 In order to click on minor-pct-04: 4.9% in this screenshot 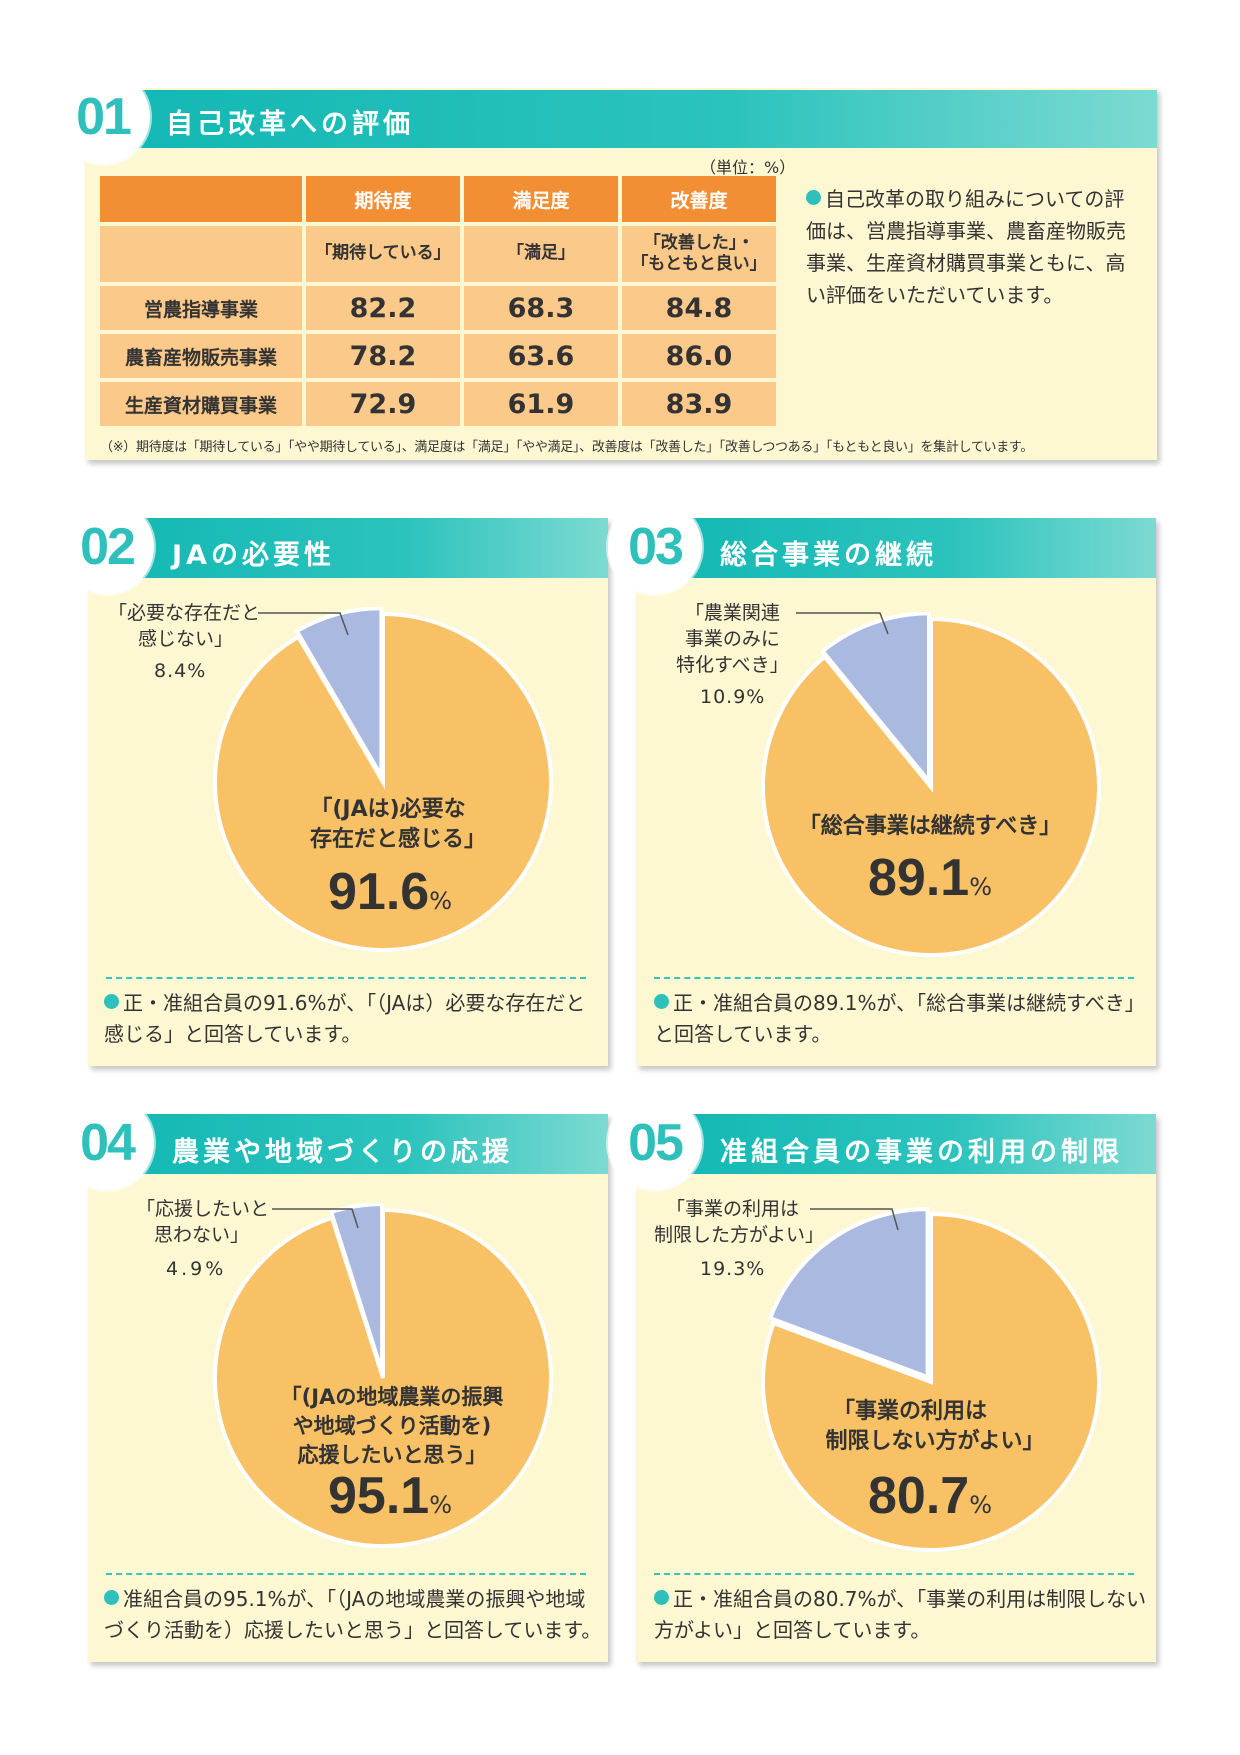, I will do `click(196, 1269)`.